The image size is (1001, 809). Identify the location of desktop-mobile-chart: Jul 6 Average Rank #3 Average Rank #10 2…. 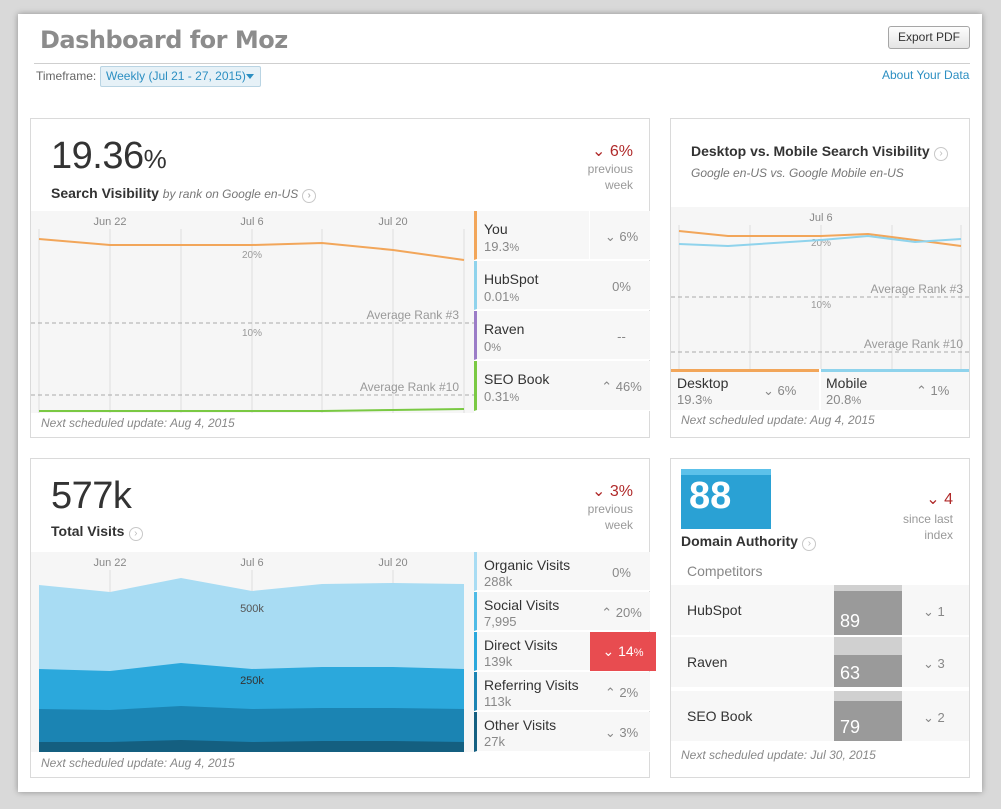
(820, 288).